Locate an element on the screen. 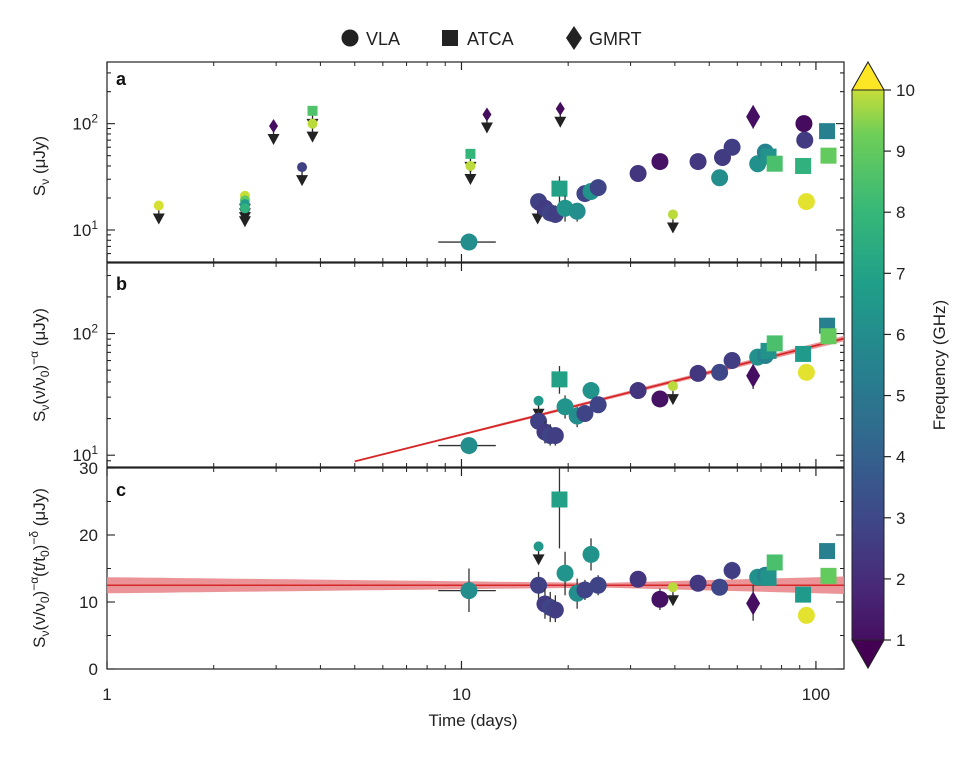  colorbar-tick-label: 7 is located at coordinates (900, 273).